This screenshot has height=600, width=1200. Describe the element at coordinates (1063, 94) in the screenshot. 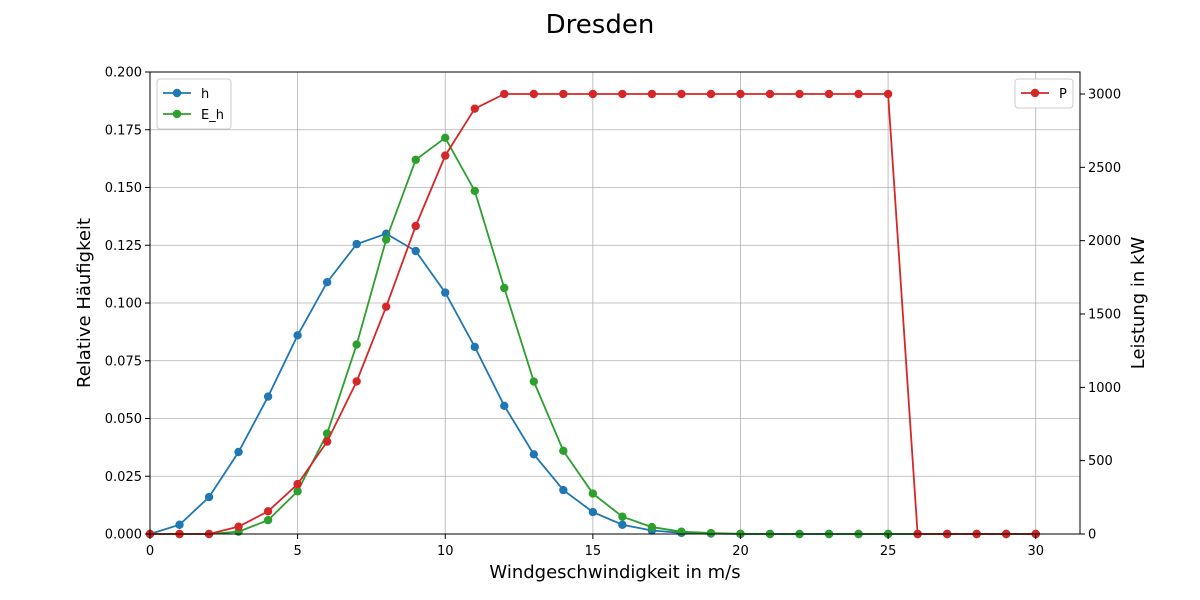

I see `legend-label-P: P` at that location.